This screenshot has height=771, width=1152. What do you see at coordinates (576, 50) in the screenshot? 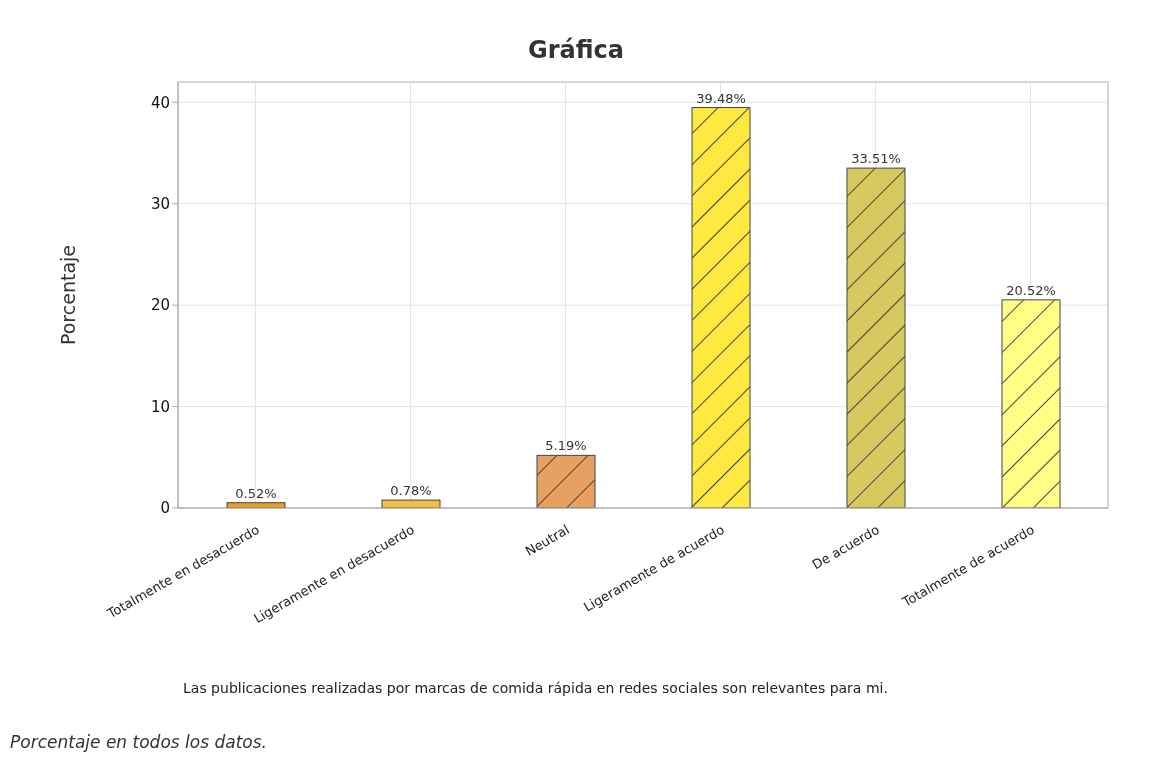
I see `chart-title: Gráfica` at bounding box center [576, 50].